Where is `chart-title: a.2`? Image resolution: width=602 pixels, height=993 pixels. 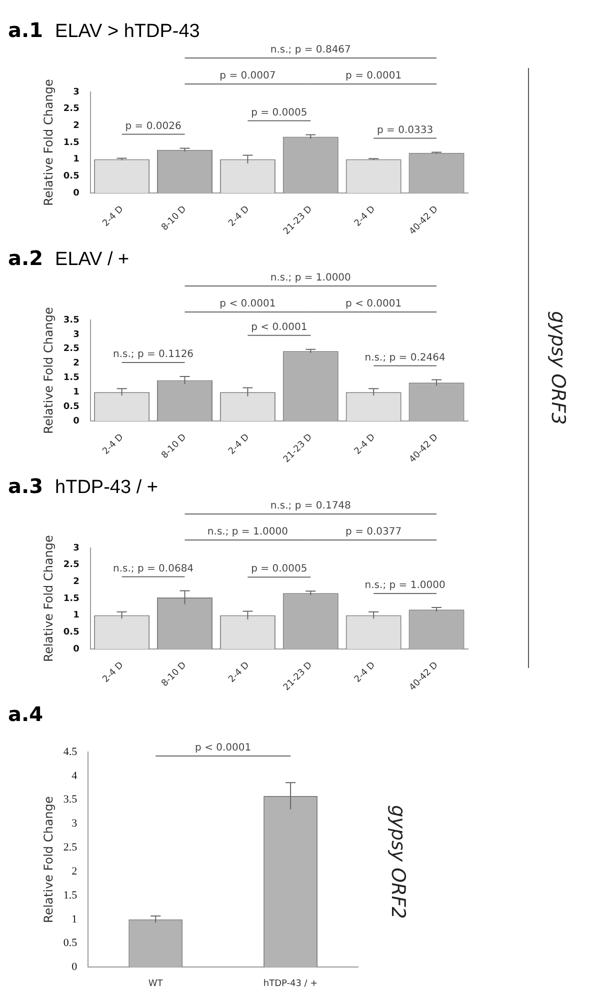
chart-title: a.2 is located at coordinates (26, 258).